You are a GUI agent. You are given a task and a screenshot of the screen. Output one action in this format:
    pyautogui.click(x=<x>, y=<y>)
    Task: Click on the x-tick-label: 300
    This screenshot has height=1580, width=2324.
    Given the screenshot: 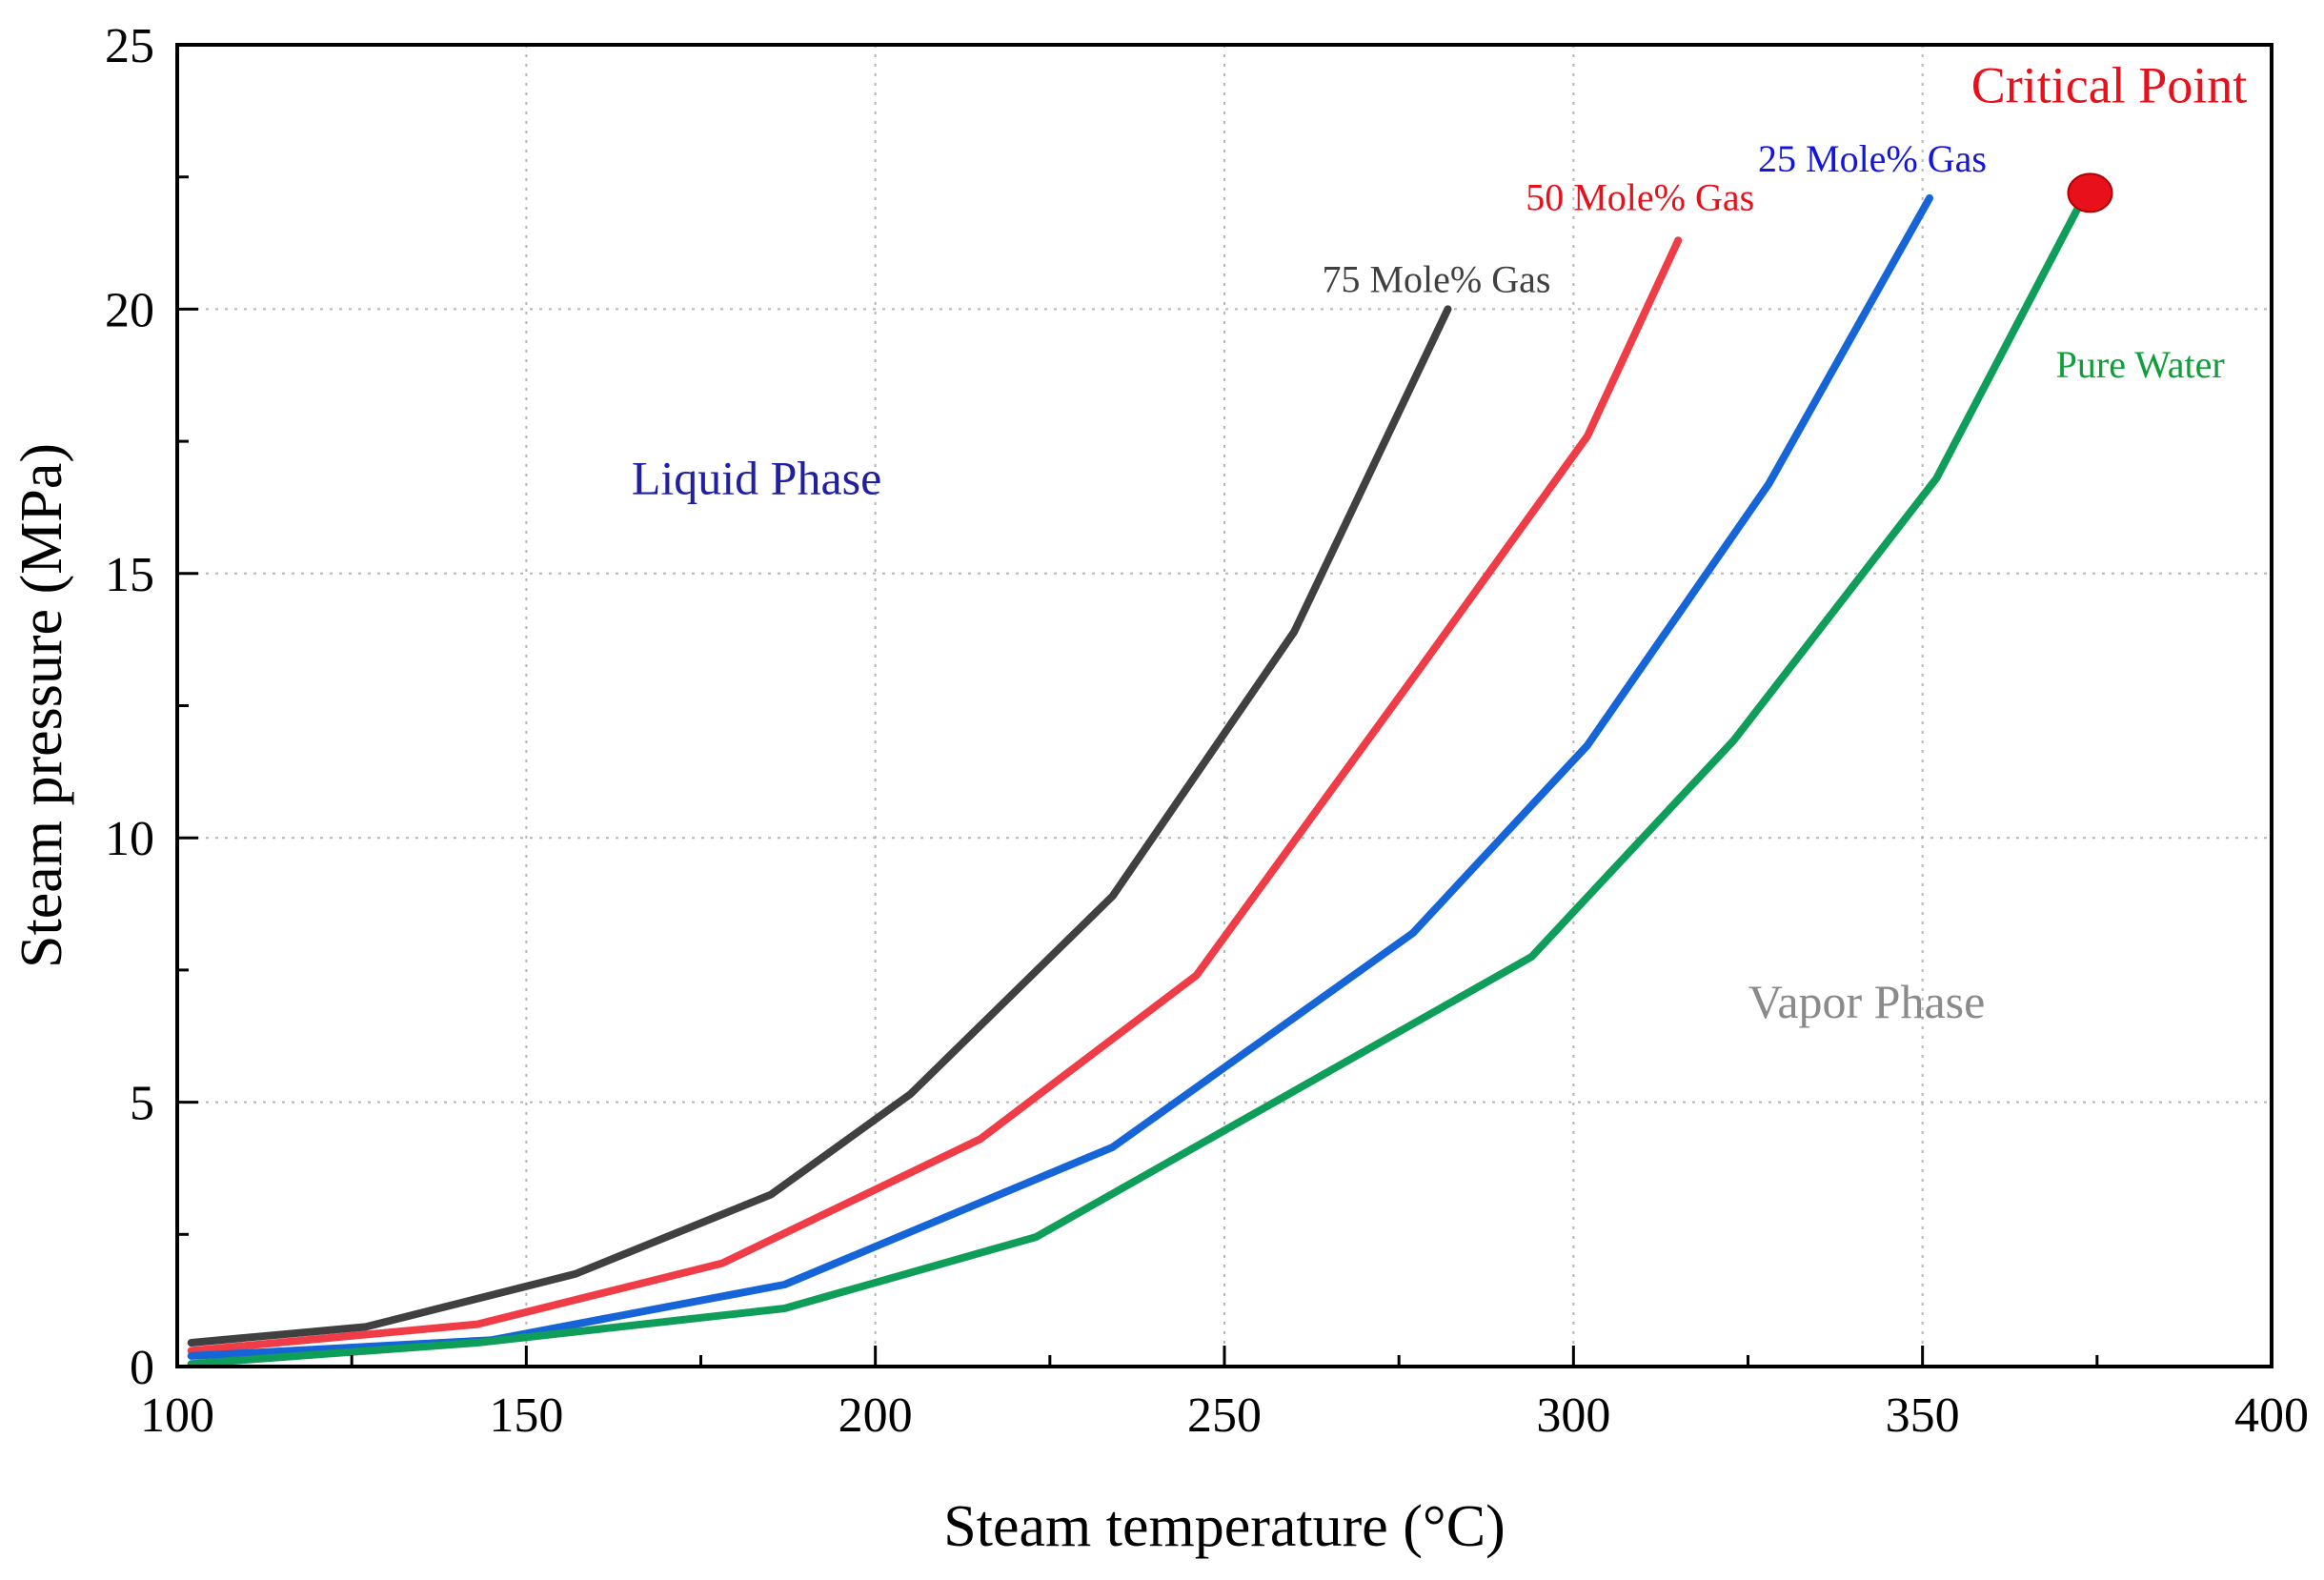 What is the action you would take?
    pyautogui.click(x=1573, y=1415)
    